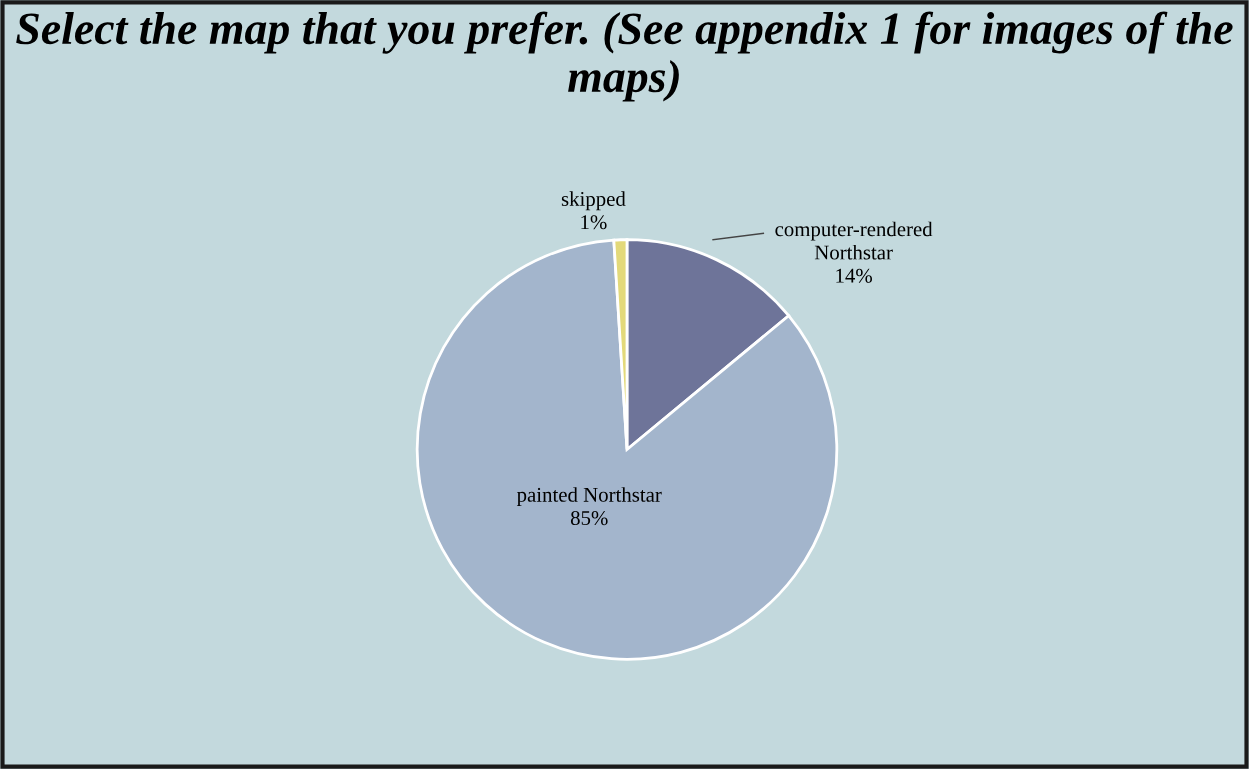 This screenshot has height=769, width=1249. What do you see at coordinates (589, 518) in the screenshot?
I see `data-label: 85%` at bounding box center [589, 518].